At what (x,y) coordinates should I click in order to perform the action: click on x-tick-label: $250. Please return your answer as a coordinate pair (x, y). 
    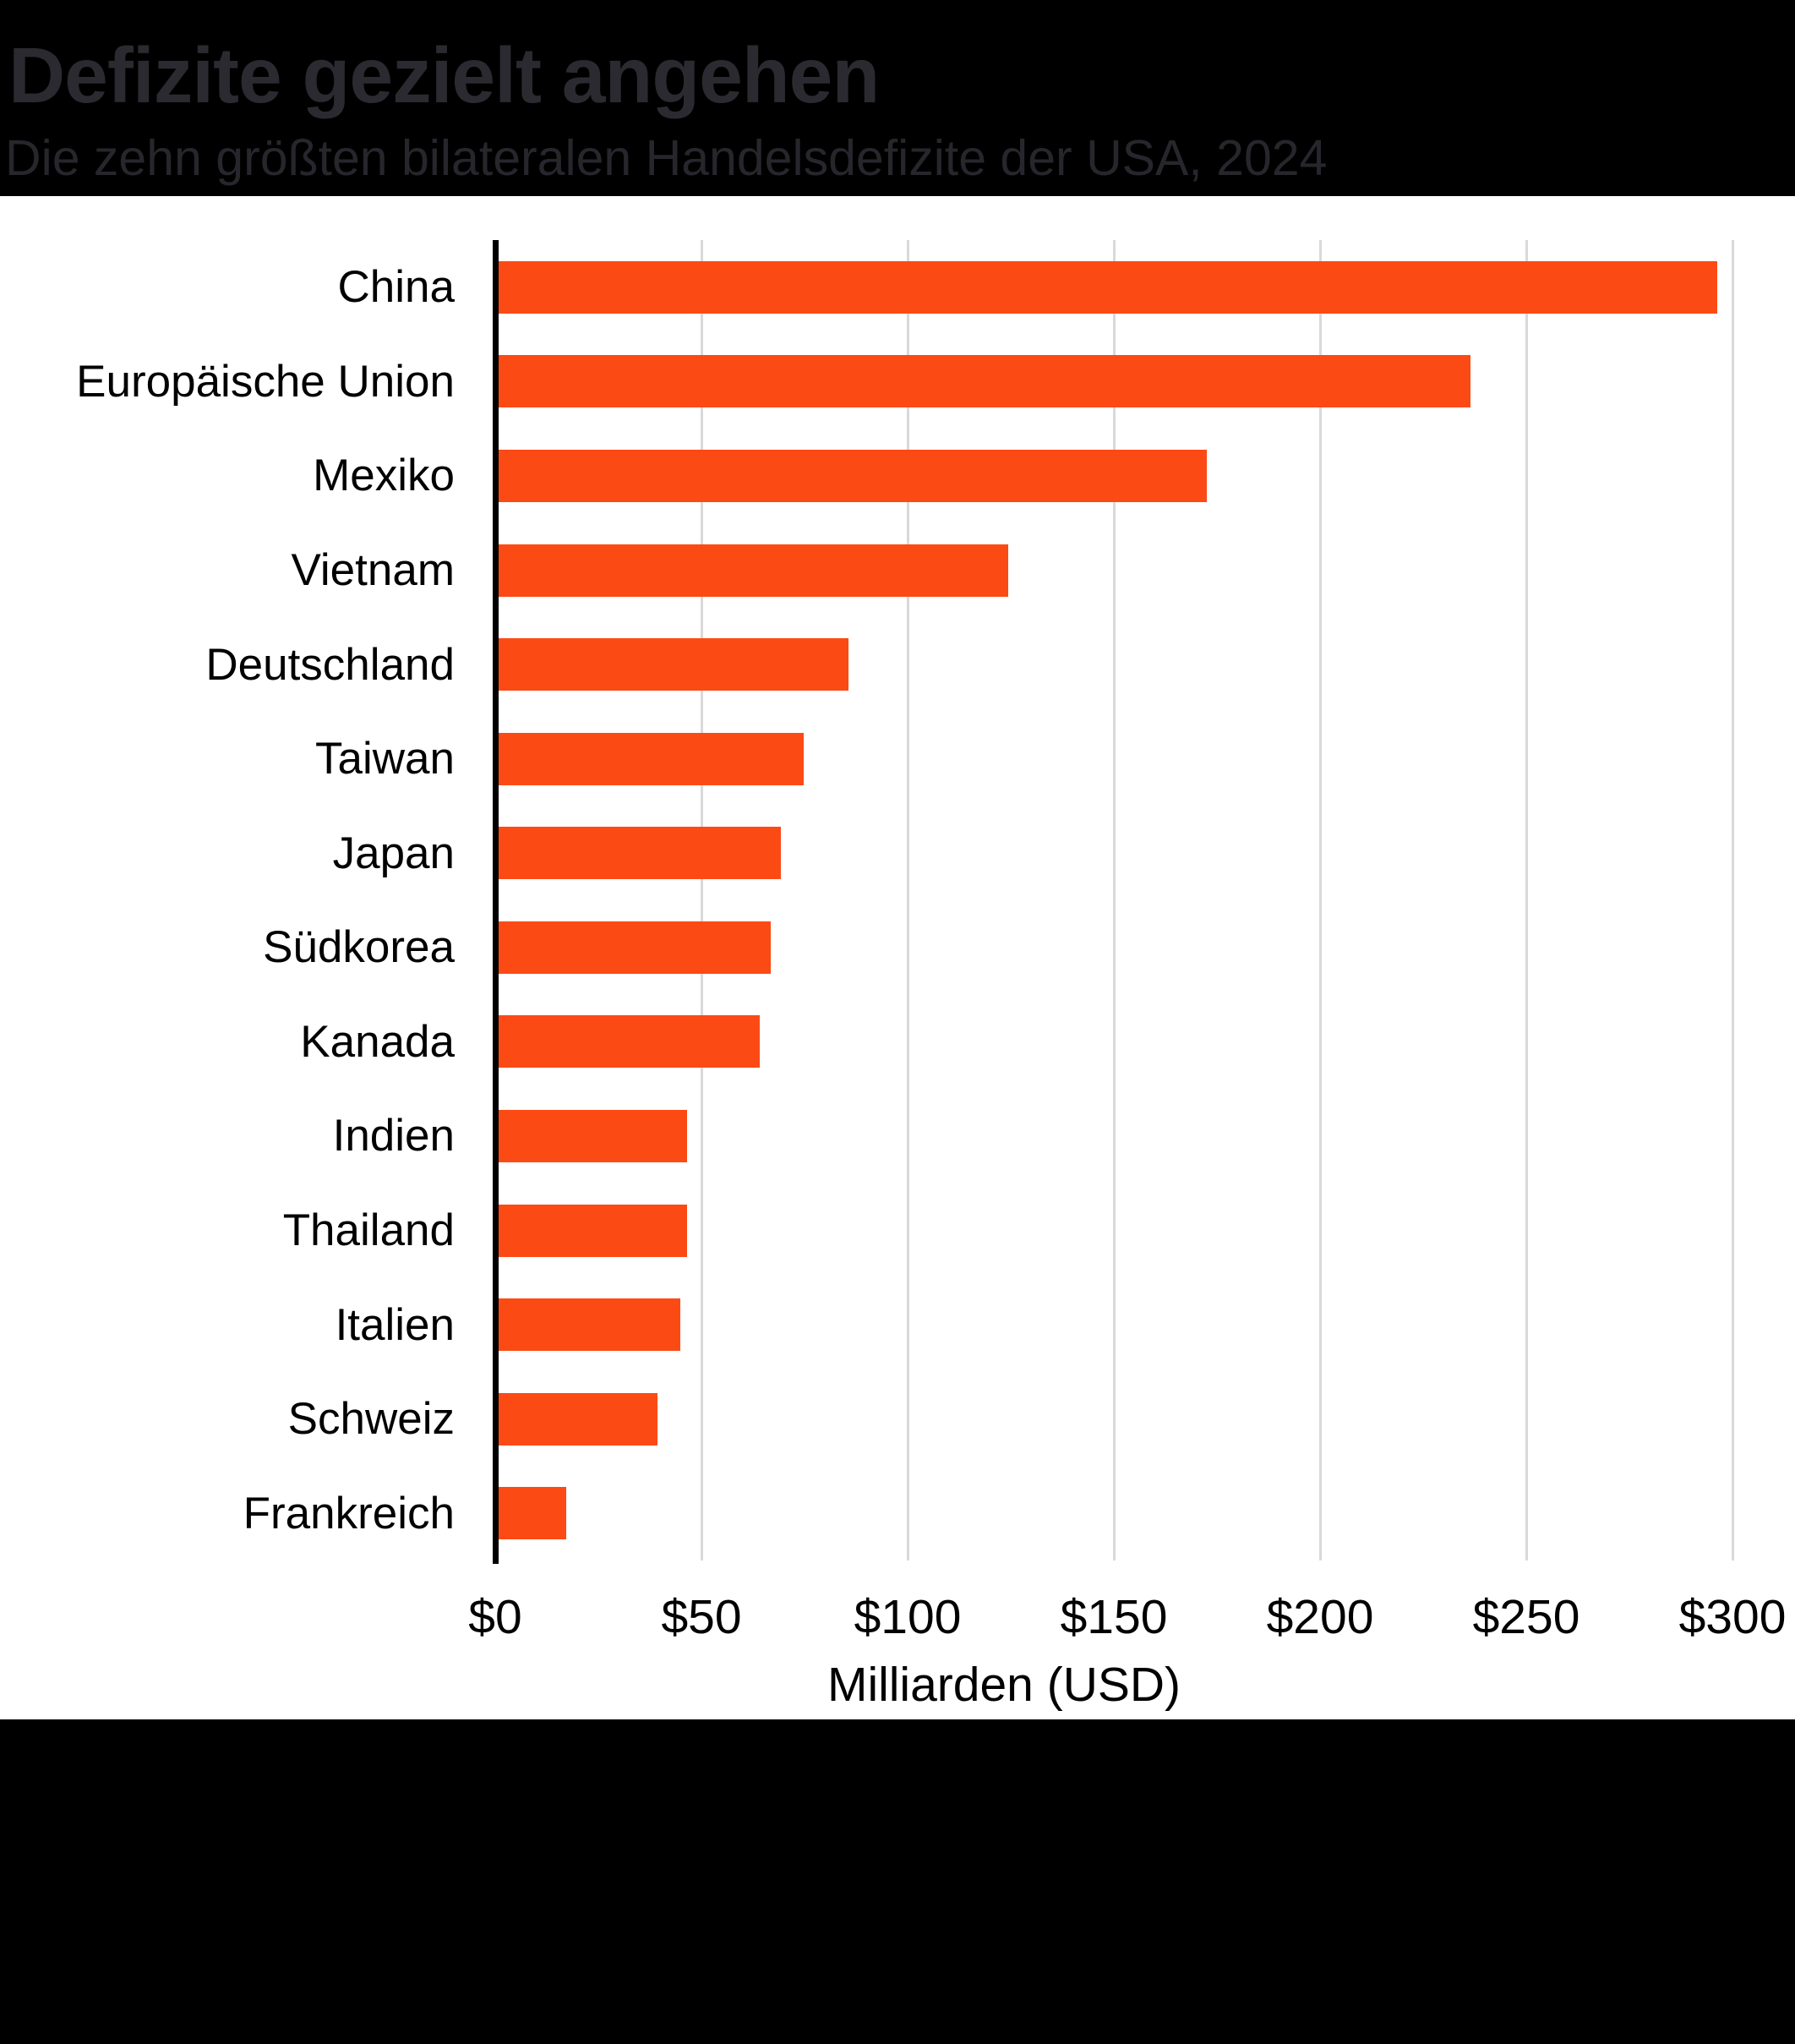
    Looking at the image, I should click on (1526, 1617).